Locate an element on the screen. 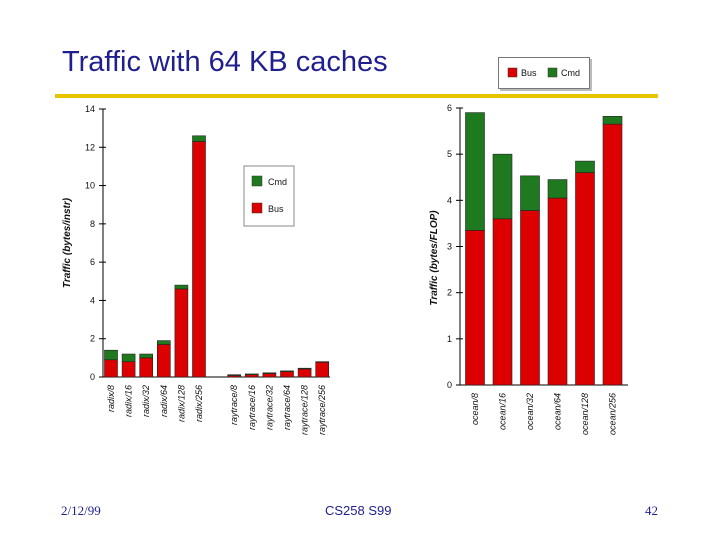 This screenshot has width=720, height=540. slide-title: Traffic with 64 KB caches is located at coordinates (225, 62).